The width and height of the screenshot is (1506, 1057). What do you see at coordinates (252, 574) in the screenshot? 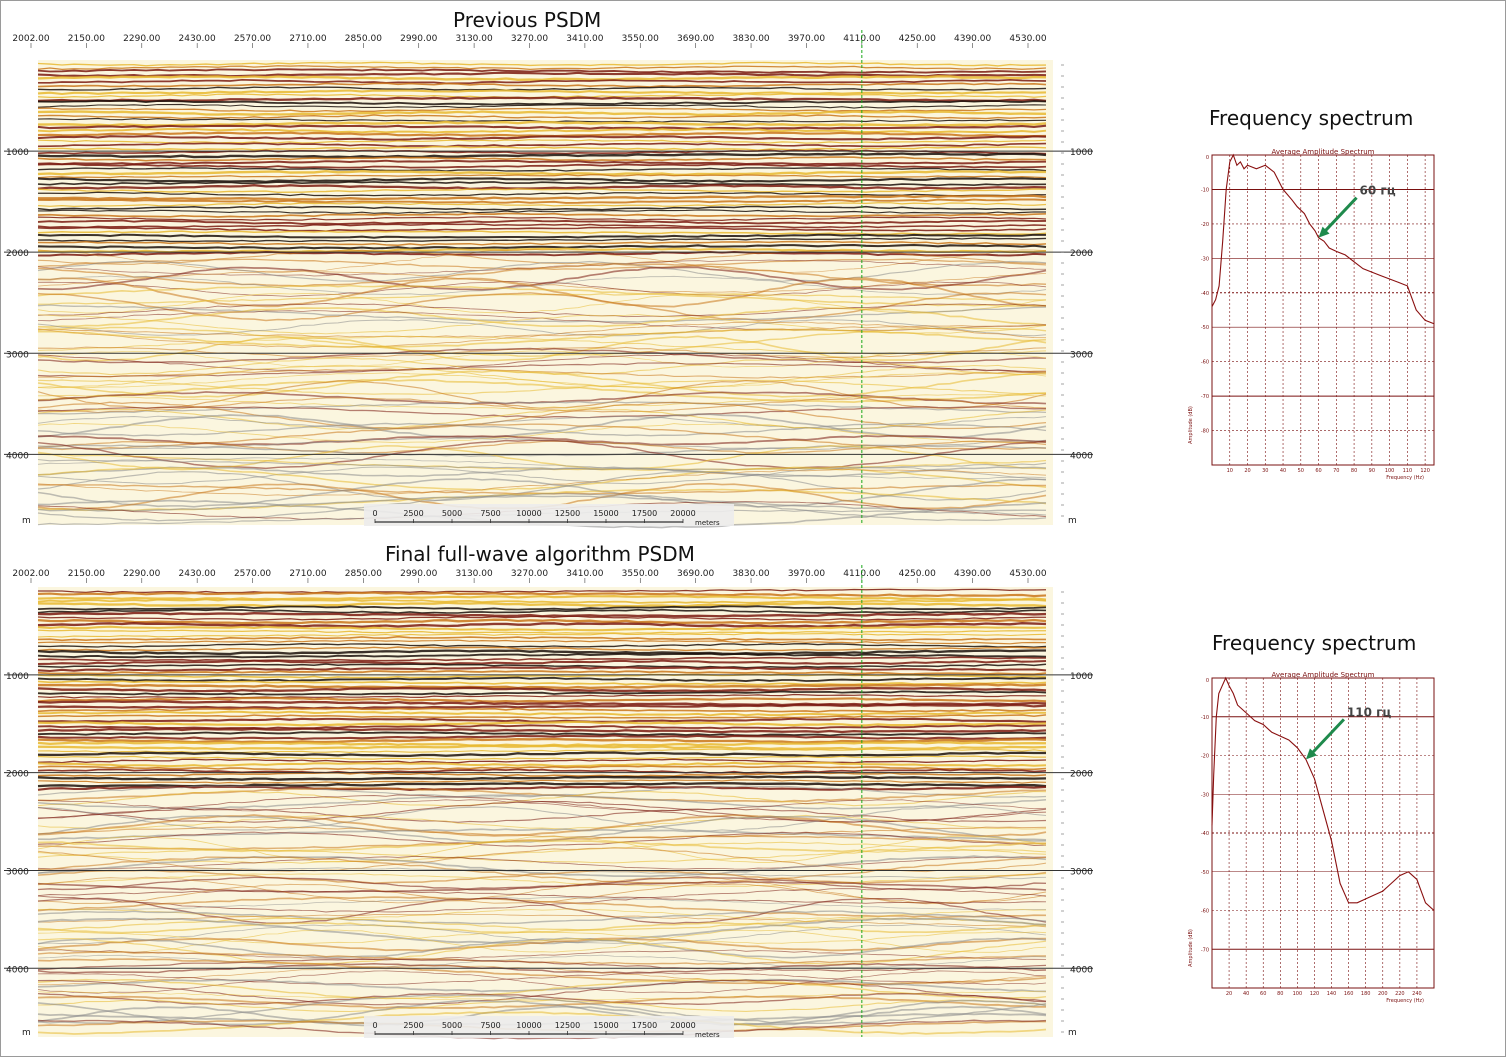
I see `x-tick-label: 2570.00` at bounding box center [252, 574].